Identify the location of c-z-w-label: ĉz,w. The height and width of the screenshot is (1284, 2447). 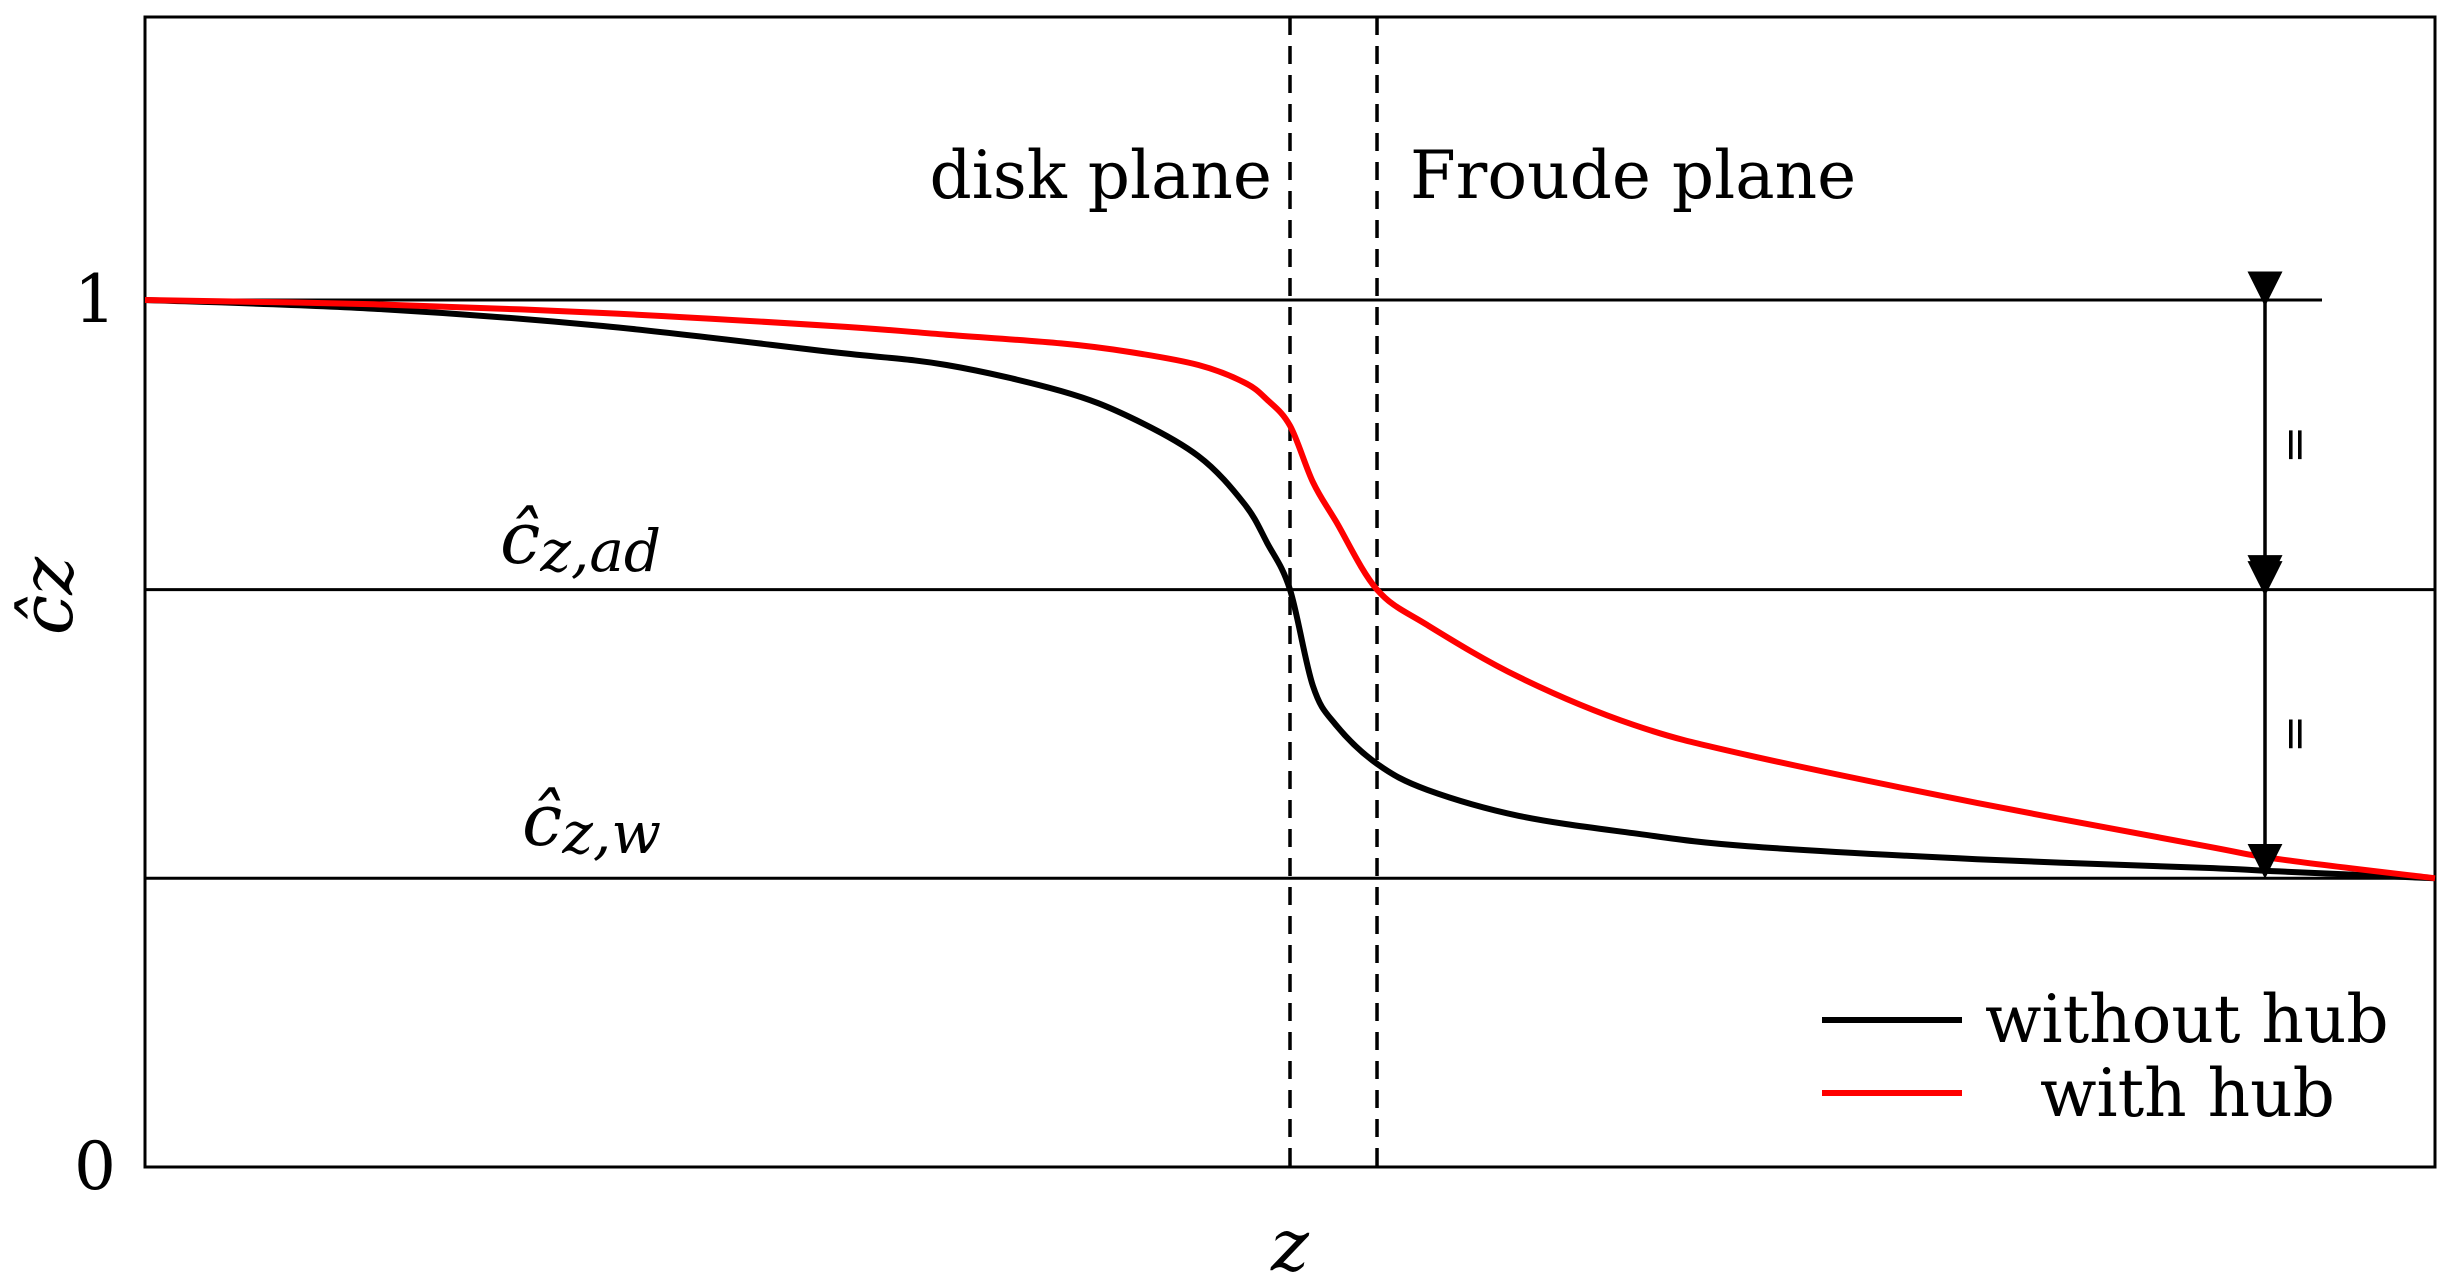
(591, 822).